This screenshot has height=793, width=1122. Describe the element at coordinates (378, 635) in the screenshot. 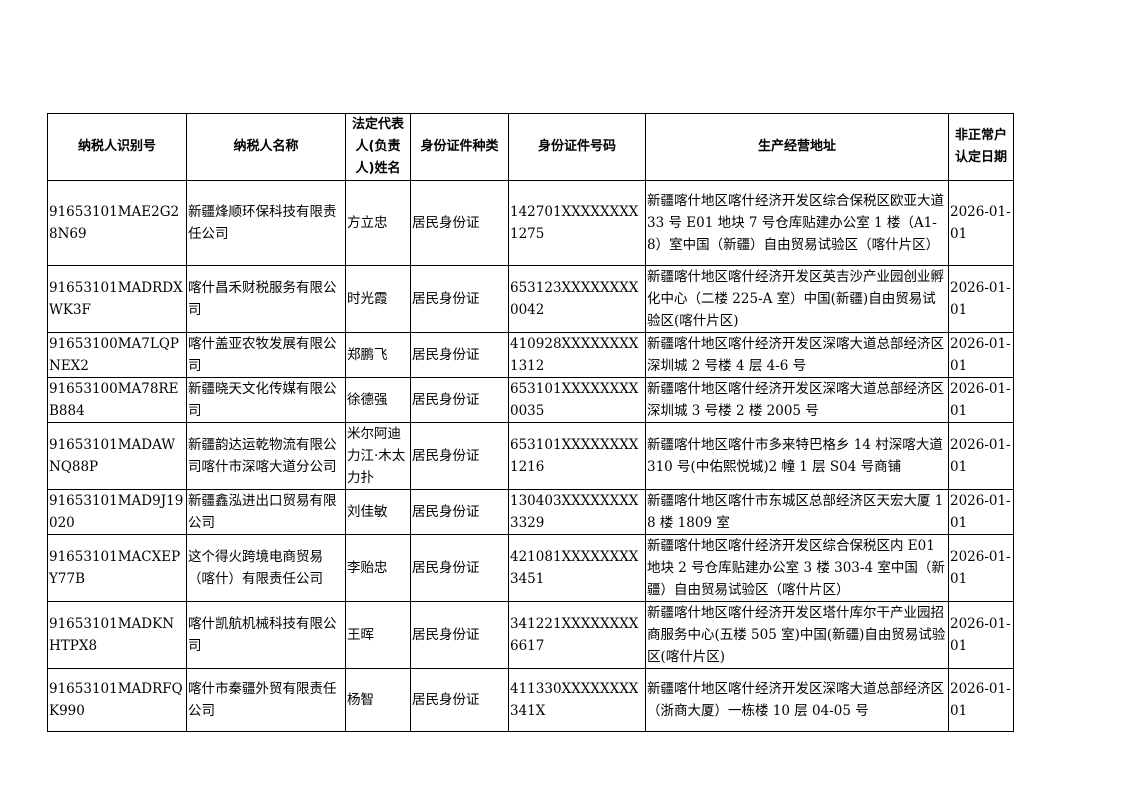

I see `cell-legal-rep: 王晖` at that location.